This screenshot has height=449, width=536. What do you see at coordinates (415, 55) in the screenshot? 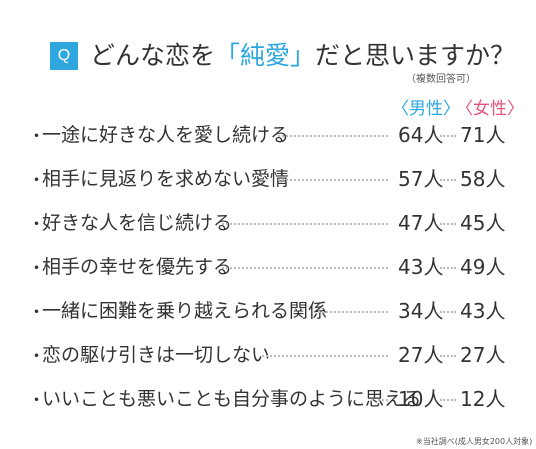
I see `title-after: だと思いますか？` at bounding box center [415, 55].